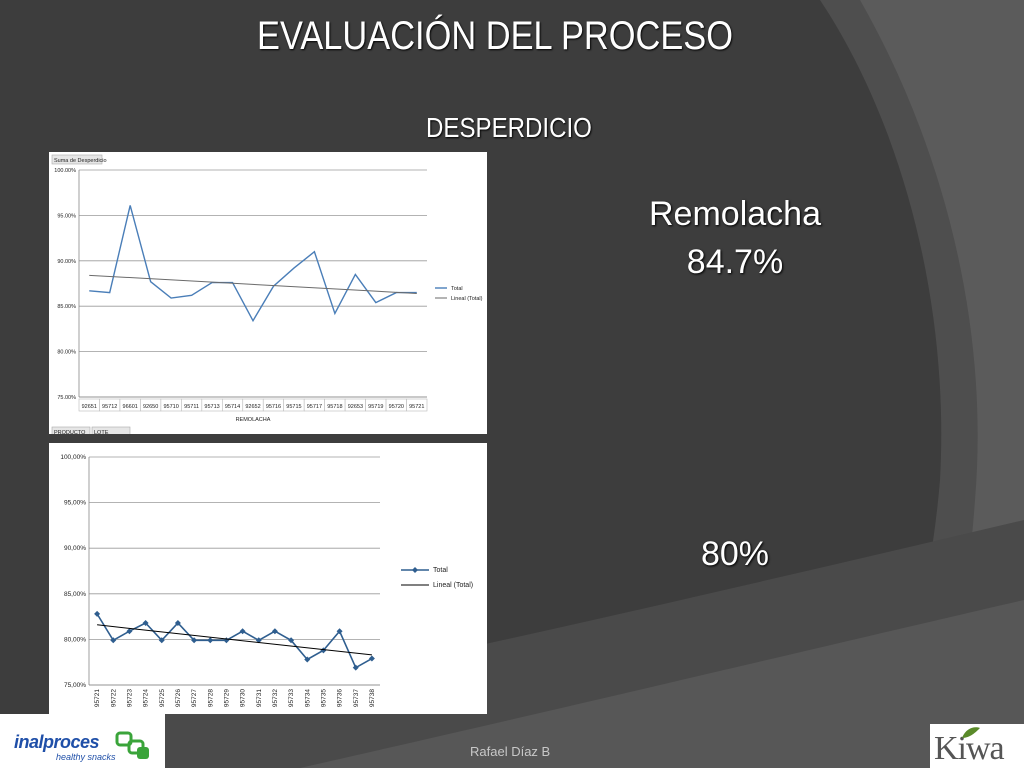 Image resolution: width=1024 pixels, height=768 pixels. What do you see at coordinates (355, 407) in the screenshot?
I see `c1-xtick-label: 92653` at bounding box center [355, 407].